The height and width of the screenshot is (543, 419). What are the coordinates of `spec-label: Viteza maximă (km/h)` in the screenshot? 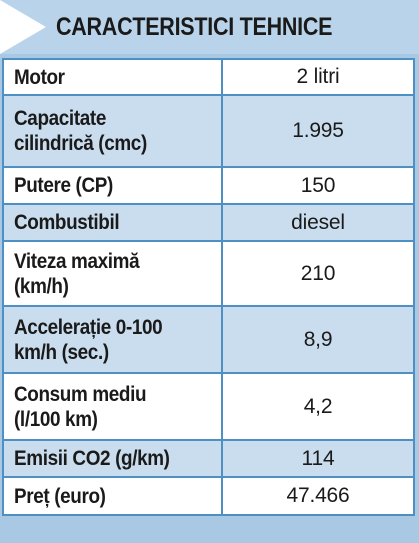 It's located at (112, 273).